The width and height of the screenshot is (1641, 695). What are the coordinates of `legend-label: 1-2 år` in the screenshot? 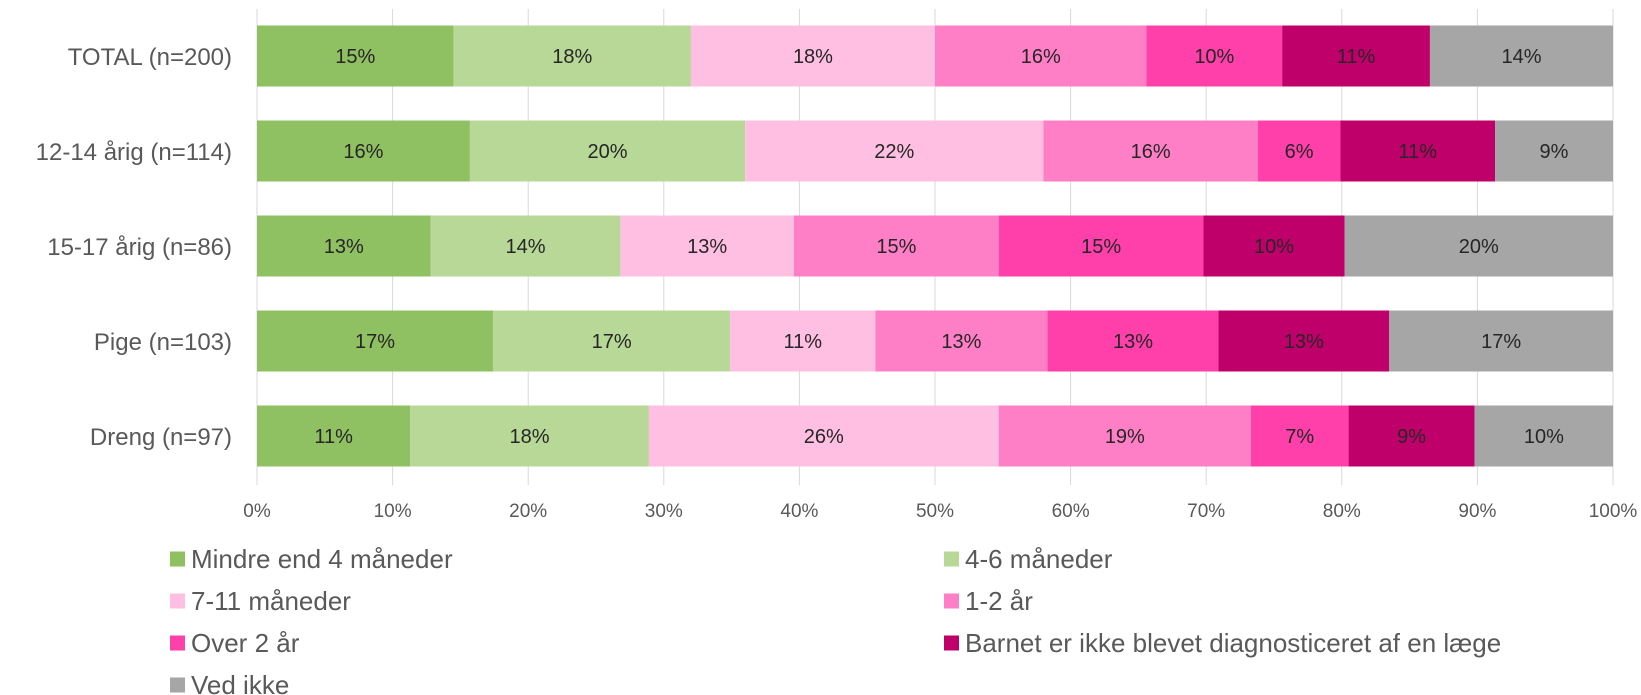 It's located at (999, 601).